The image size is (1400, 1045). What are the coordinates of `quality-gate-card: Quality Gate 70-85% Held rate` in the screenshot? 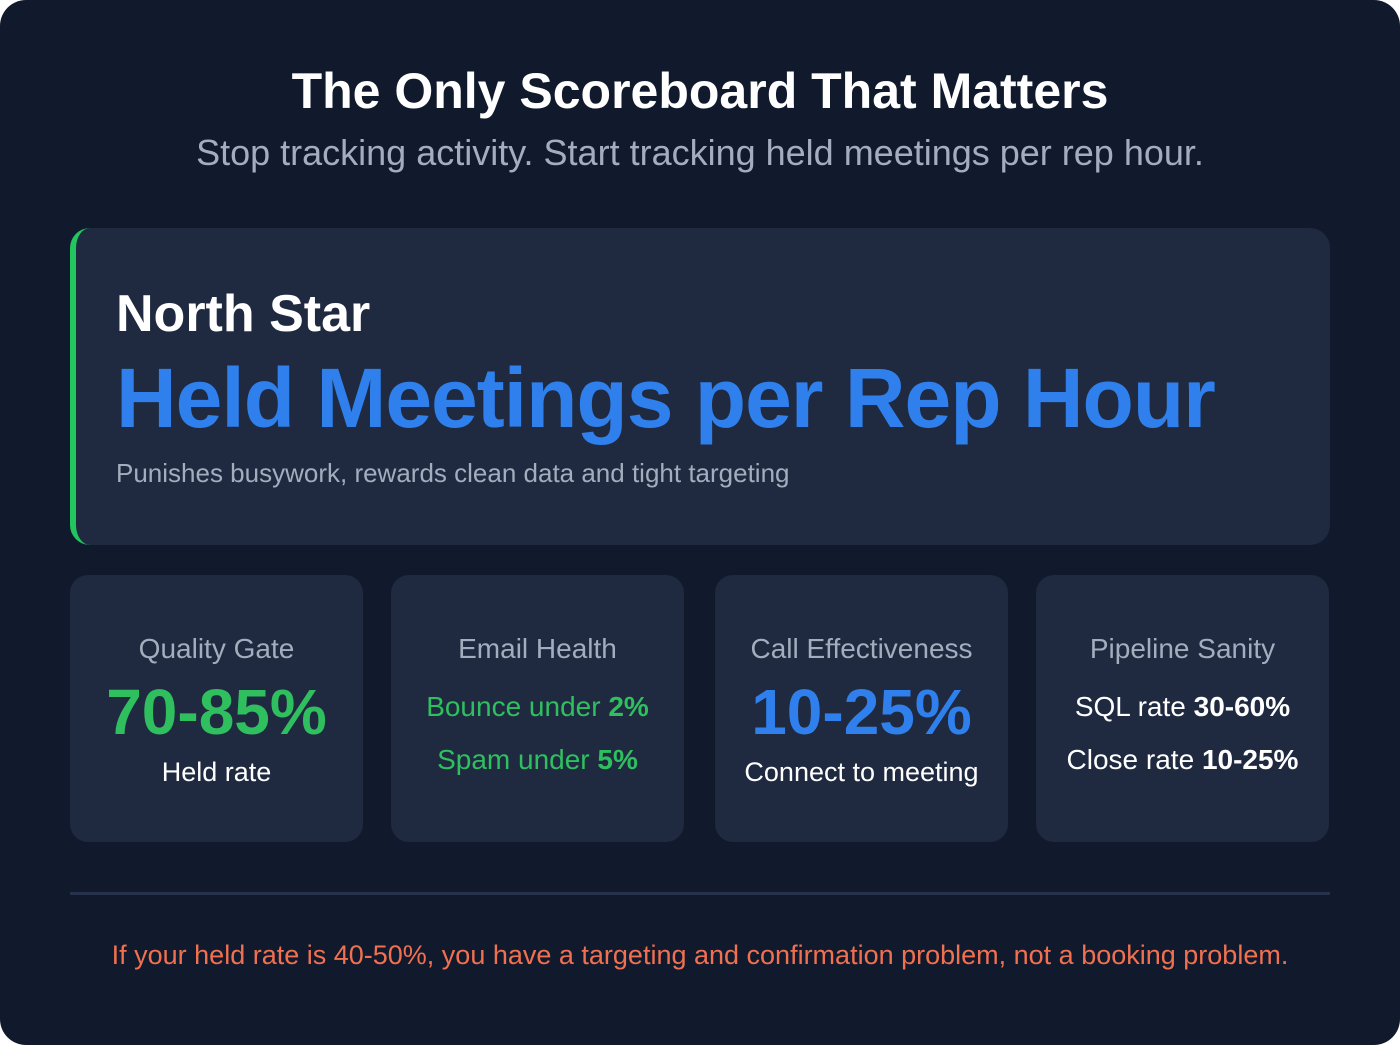 It's located at (216, 708).